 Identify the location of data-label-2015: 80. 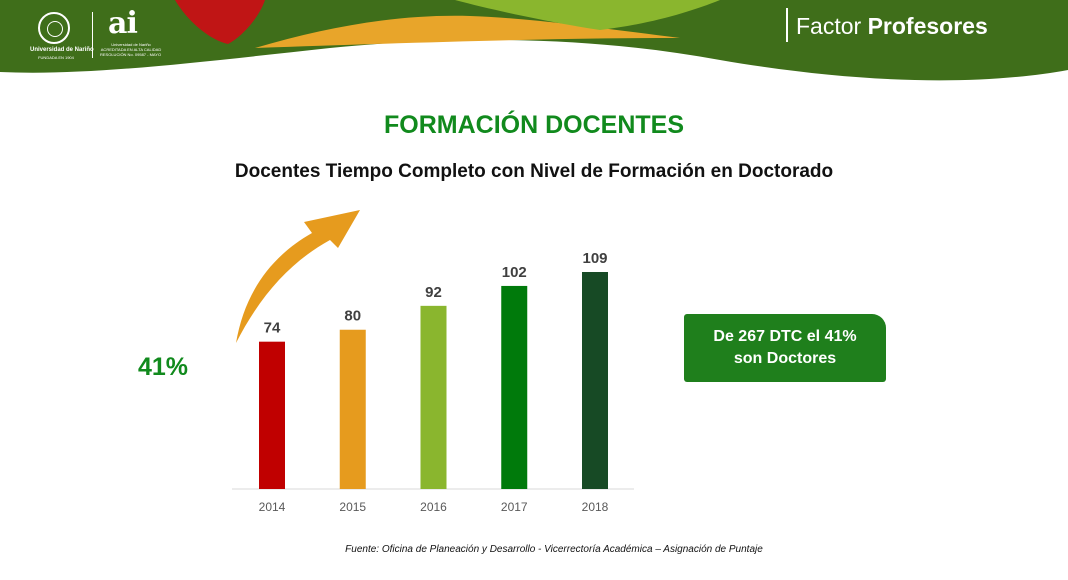
(352, 316).